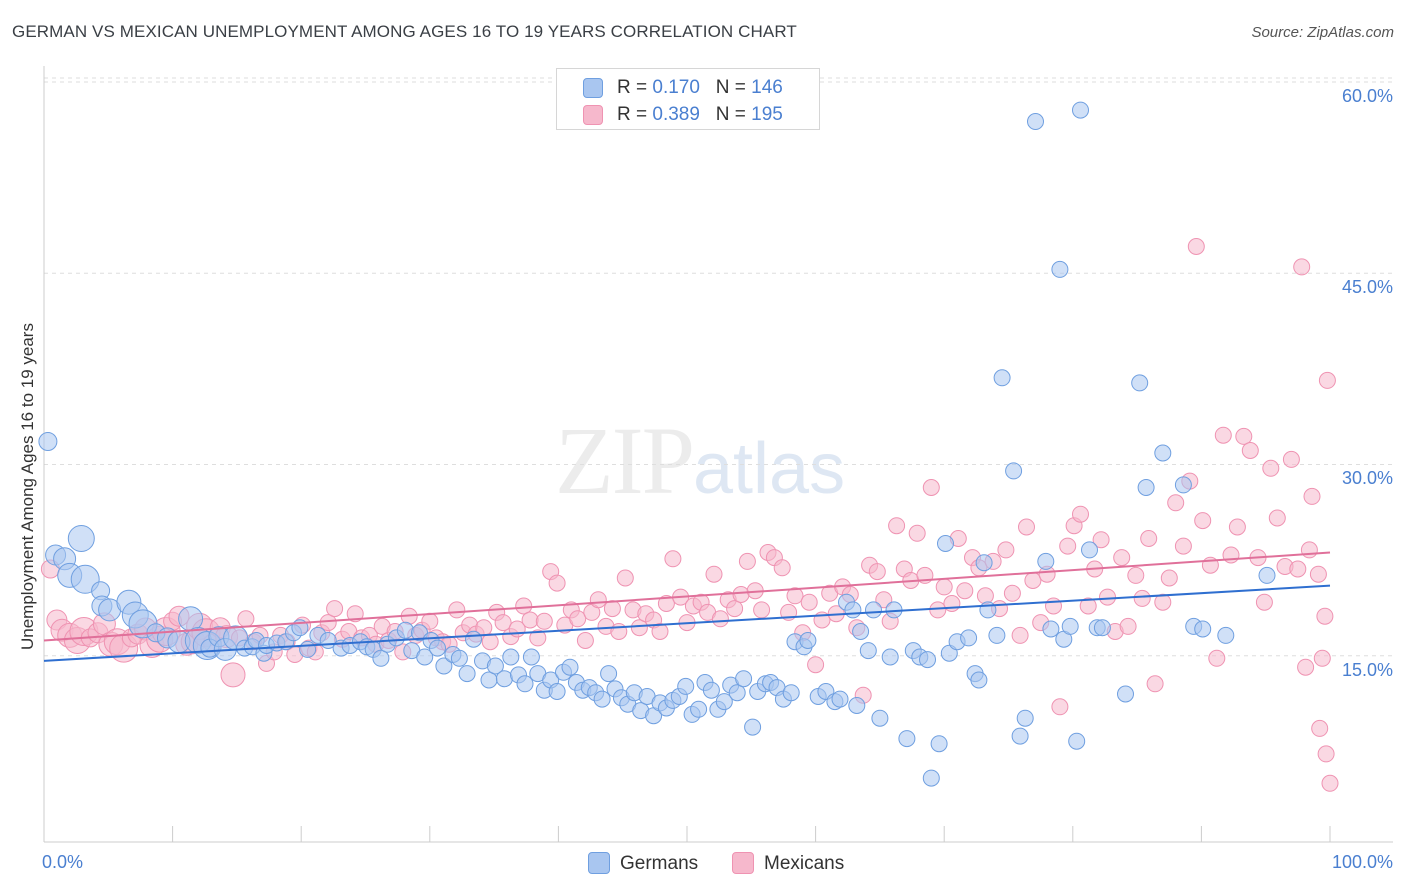 The width and height of the screenshot is (1406, 892). I want to click on mexicans-r-value: 0.389, so click(676, 114).